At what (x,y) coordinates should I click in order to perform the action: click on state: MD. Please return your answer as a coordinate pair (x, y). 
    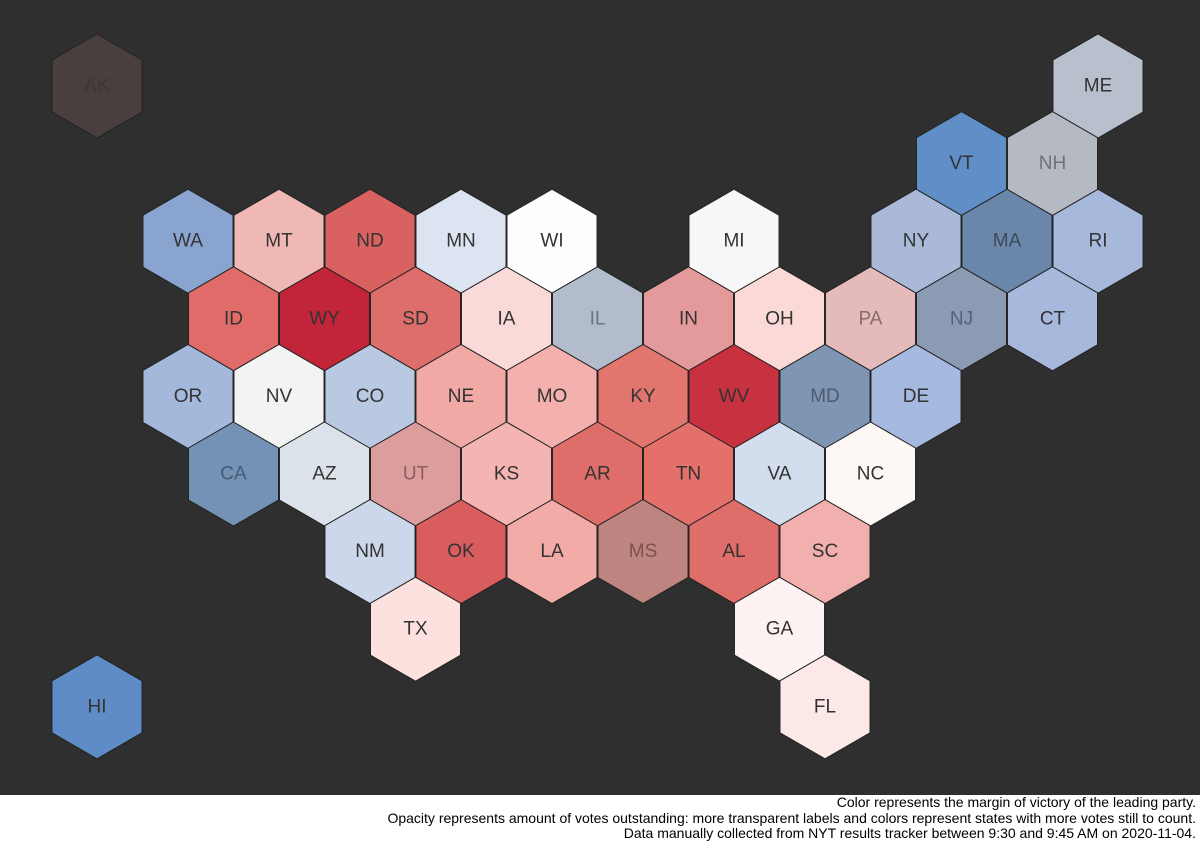
    Looking at the image, I should click on (825, 396).